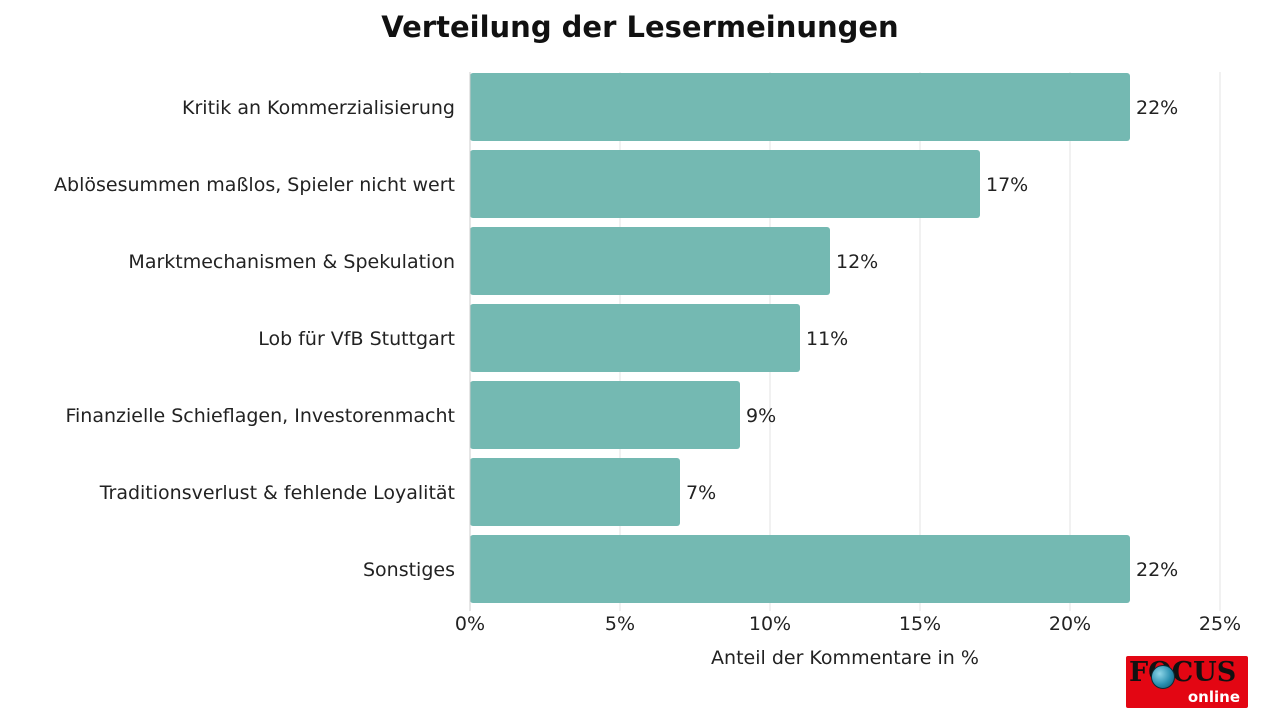  Describe the element at coordinates (1007, 185) in the screenshot. I see `value-label-2: 17%` at that location.